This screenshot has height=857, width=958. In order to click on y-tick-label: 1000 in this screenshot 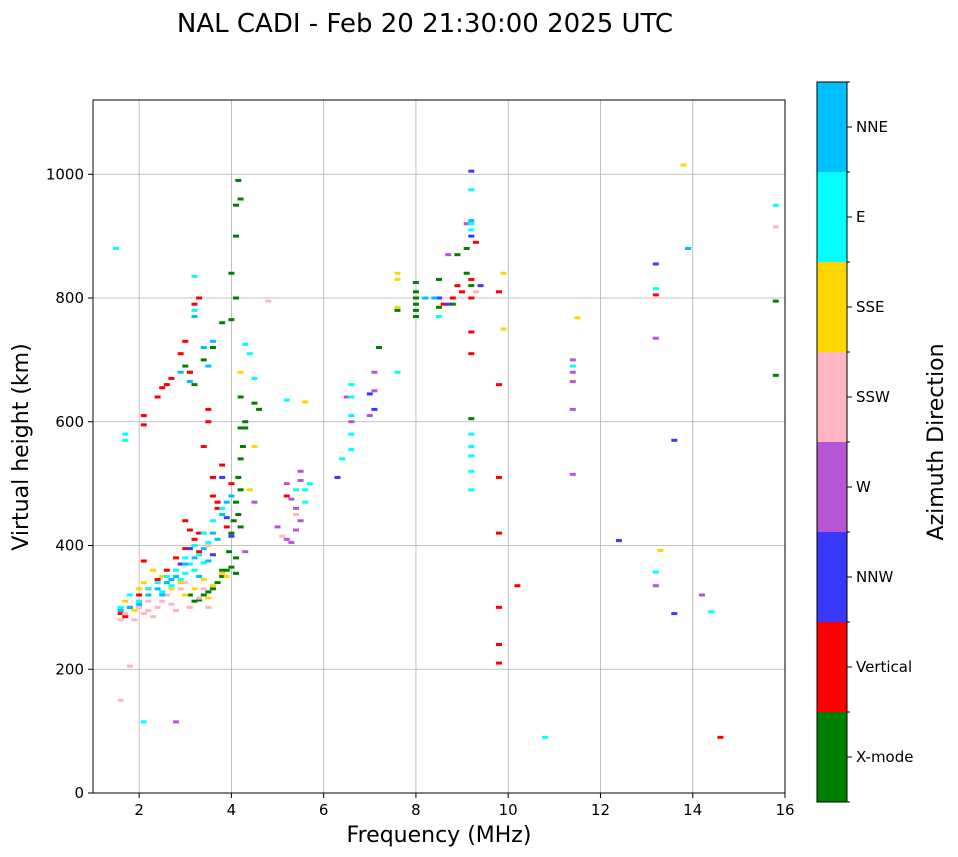, I will do `click(65, 174)`.